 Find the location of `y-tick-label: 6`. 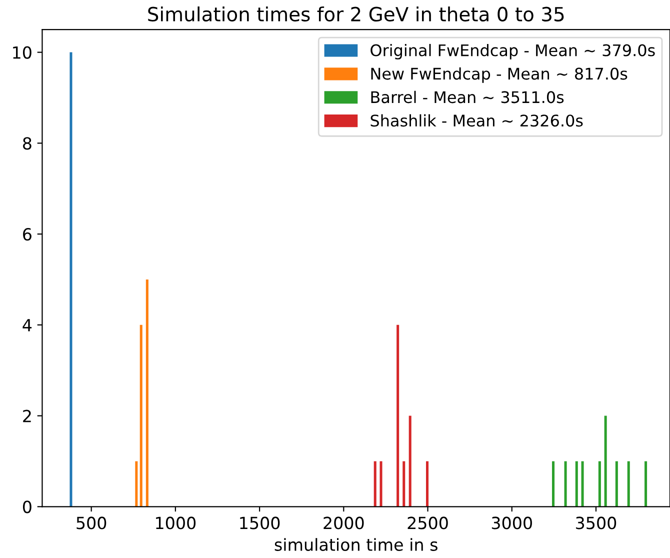

y-tick-label: 6 is located at coordinates (27, 234).